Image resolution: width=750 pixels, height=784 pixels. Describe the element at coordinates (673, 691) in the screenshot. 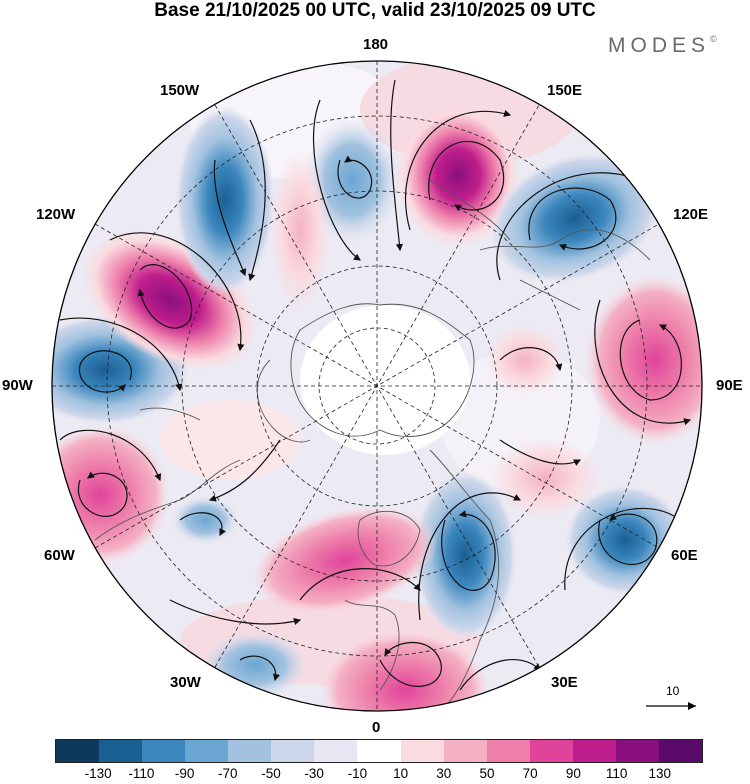

I see `vector-scale-label: 10` at that location.